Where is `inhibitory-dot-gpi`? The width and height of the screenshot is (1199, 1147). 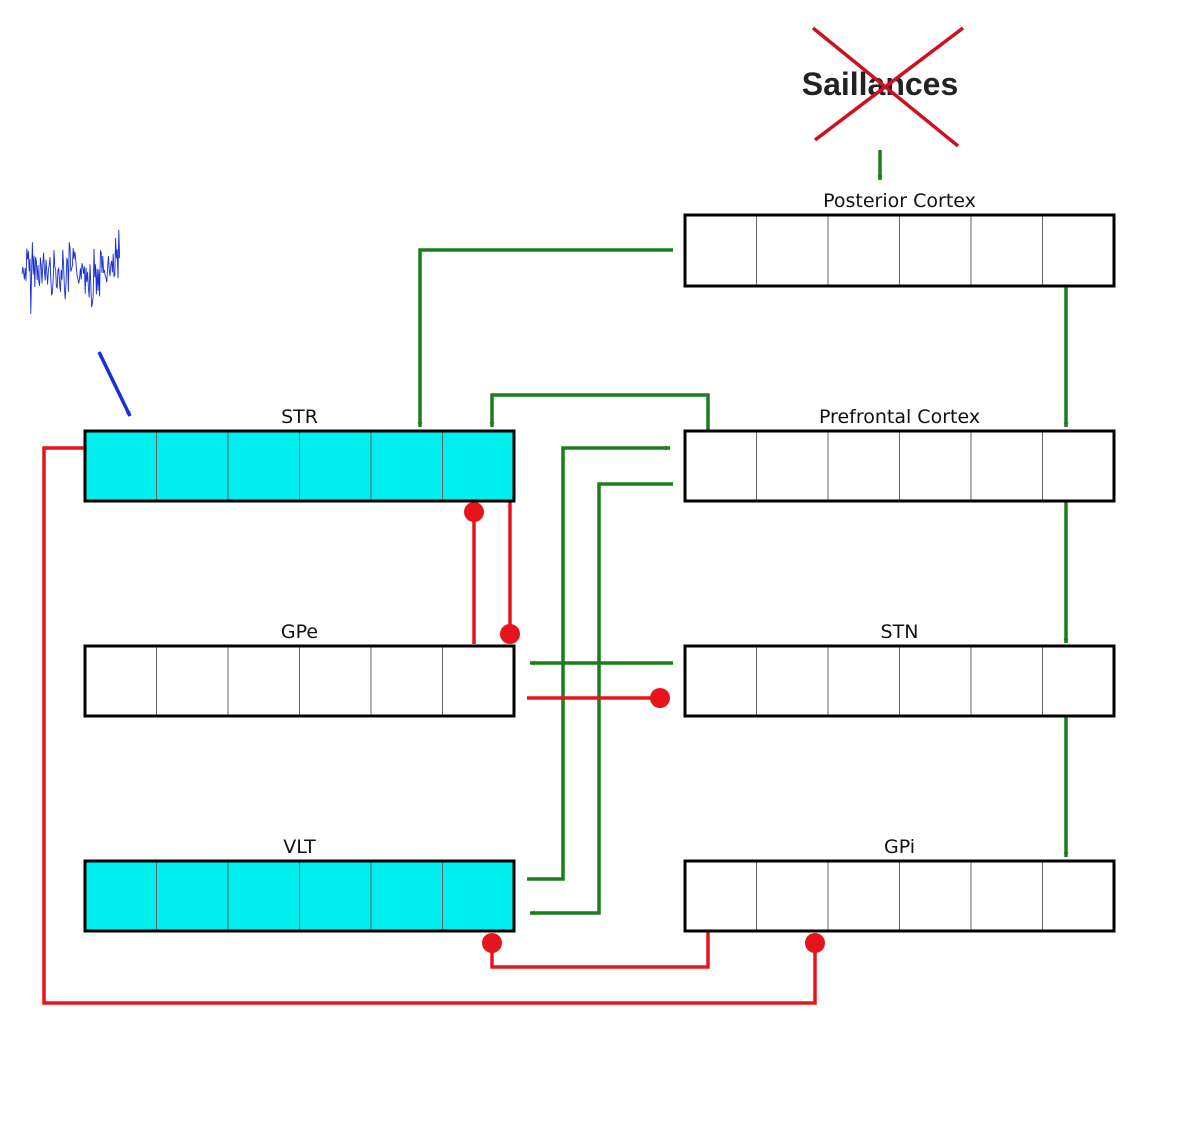 inhibitory-dot-gpi is located at coordinates (815, 943).